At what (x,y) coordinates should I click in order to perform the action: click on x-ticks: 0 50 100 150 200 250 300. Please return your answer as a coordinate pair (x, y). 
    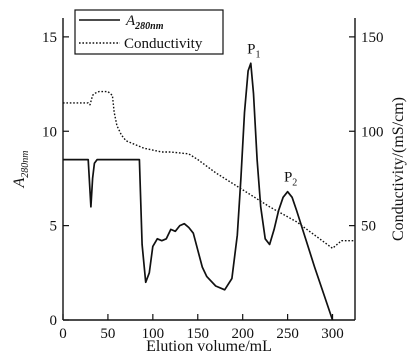
    Looking at the image, I should click on (201, 328).